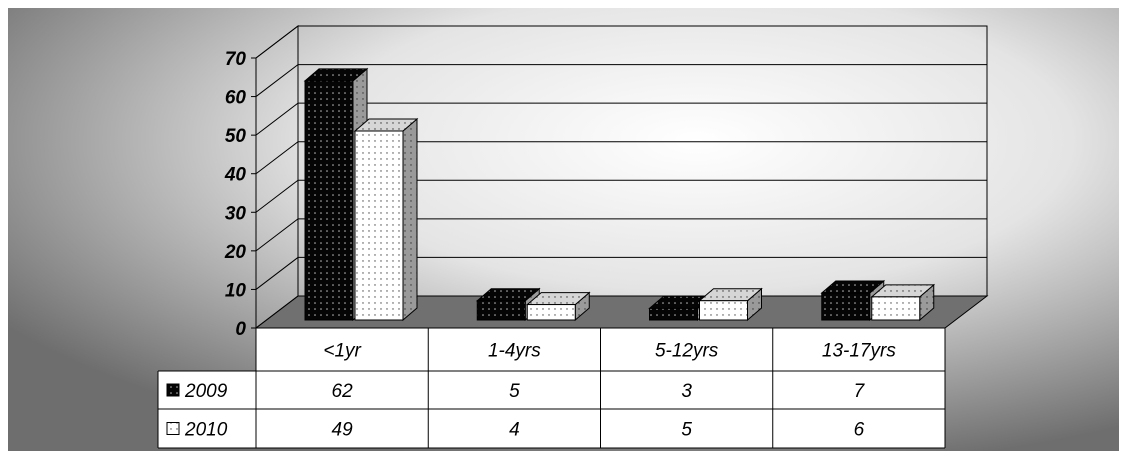 This screenshot has height=464, width=1127. I want to click on table-cell-2010-1yr: 49, so click(343, 430).